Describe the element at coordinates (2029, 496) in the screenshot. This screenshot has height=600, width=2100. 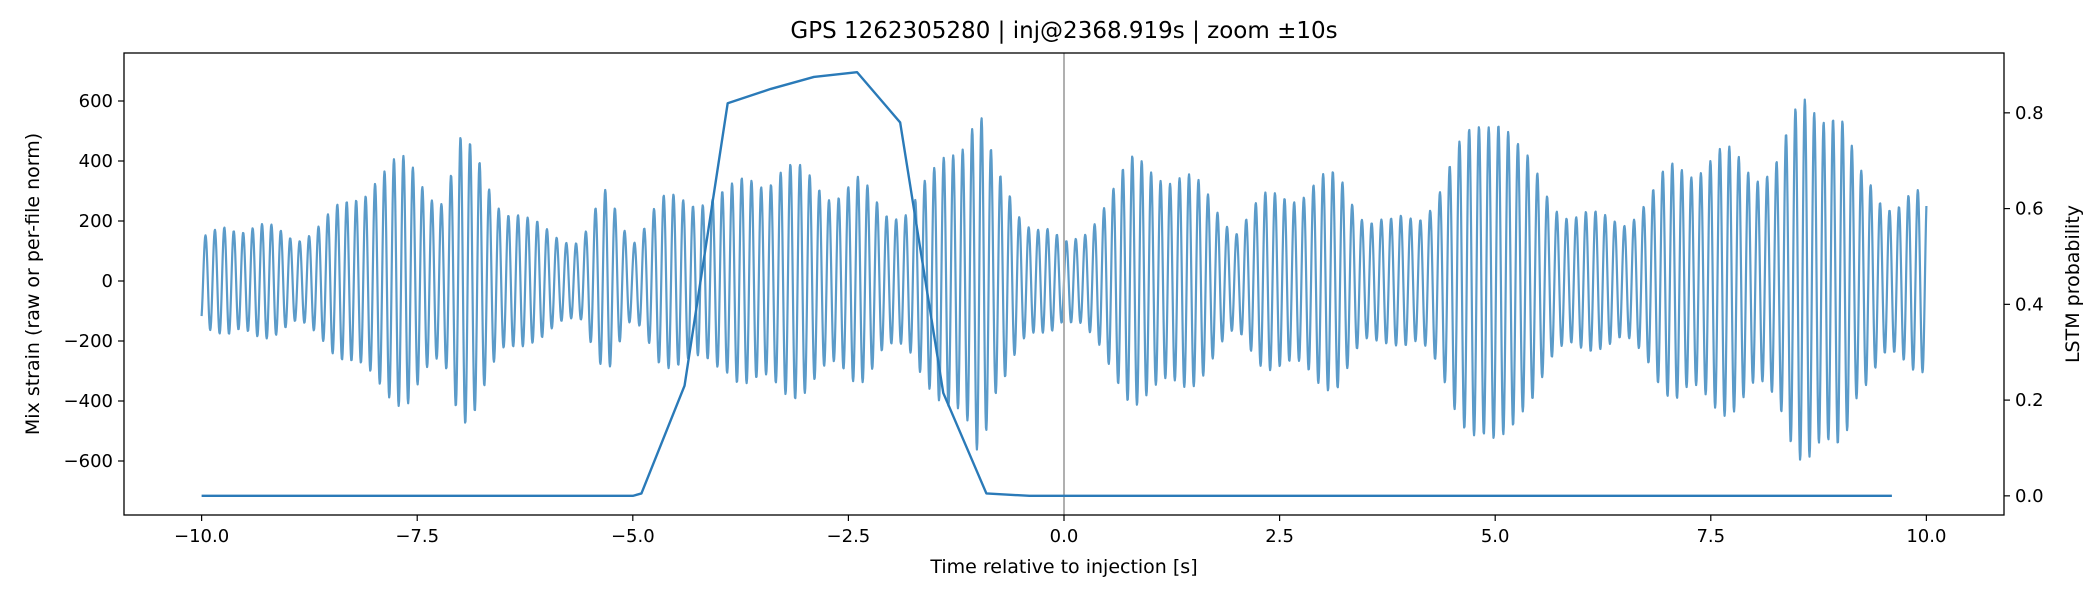
I see `y-right-tick-label: 0.0` at that location.